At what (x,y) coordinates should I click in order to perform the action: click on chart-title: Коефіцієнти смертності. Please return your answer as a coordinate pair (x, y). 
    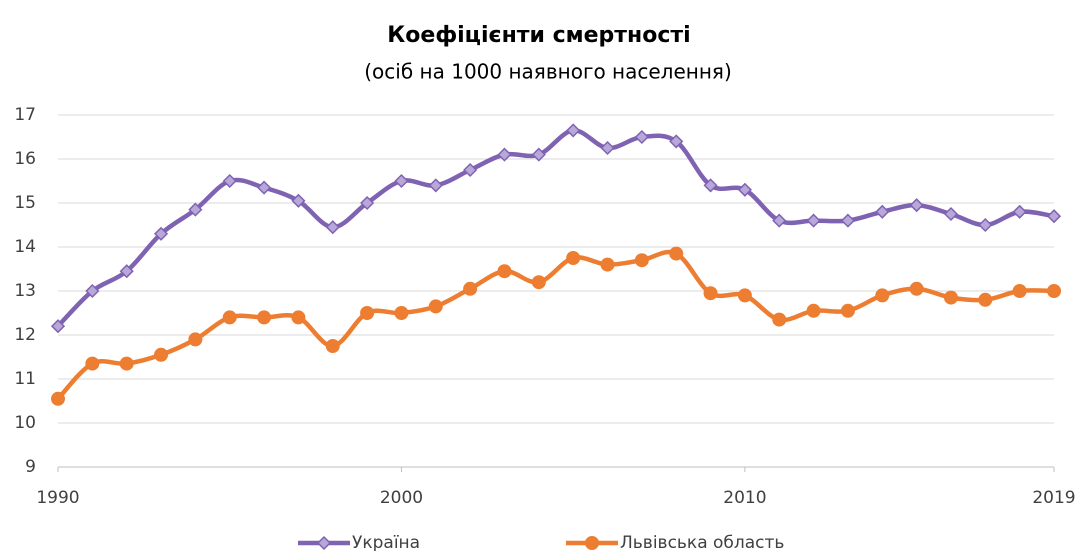
    Looking at the image, I should click on (538, 35).